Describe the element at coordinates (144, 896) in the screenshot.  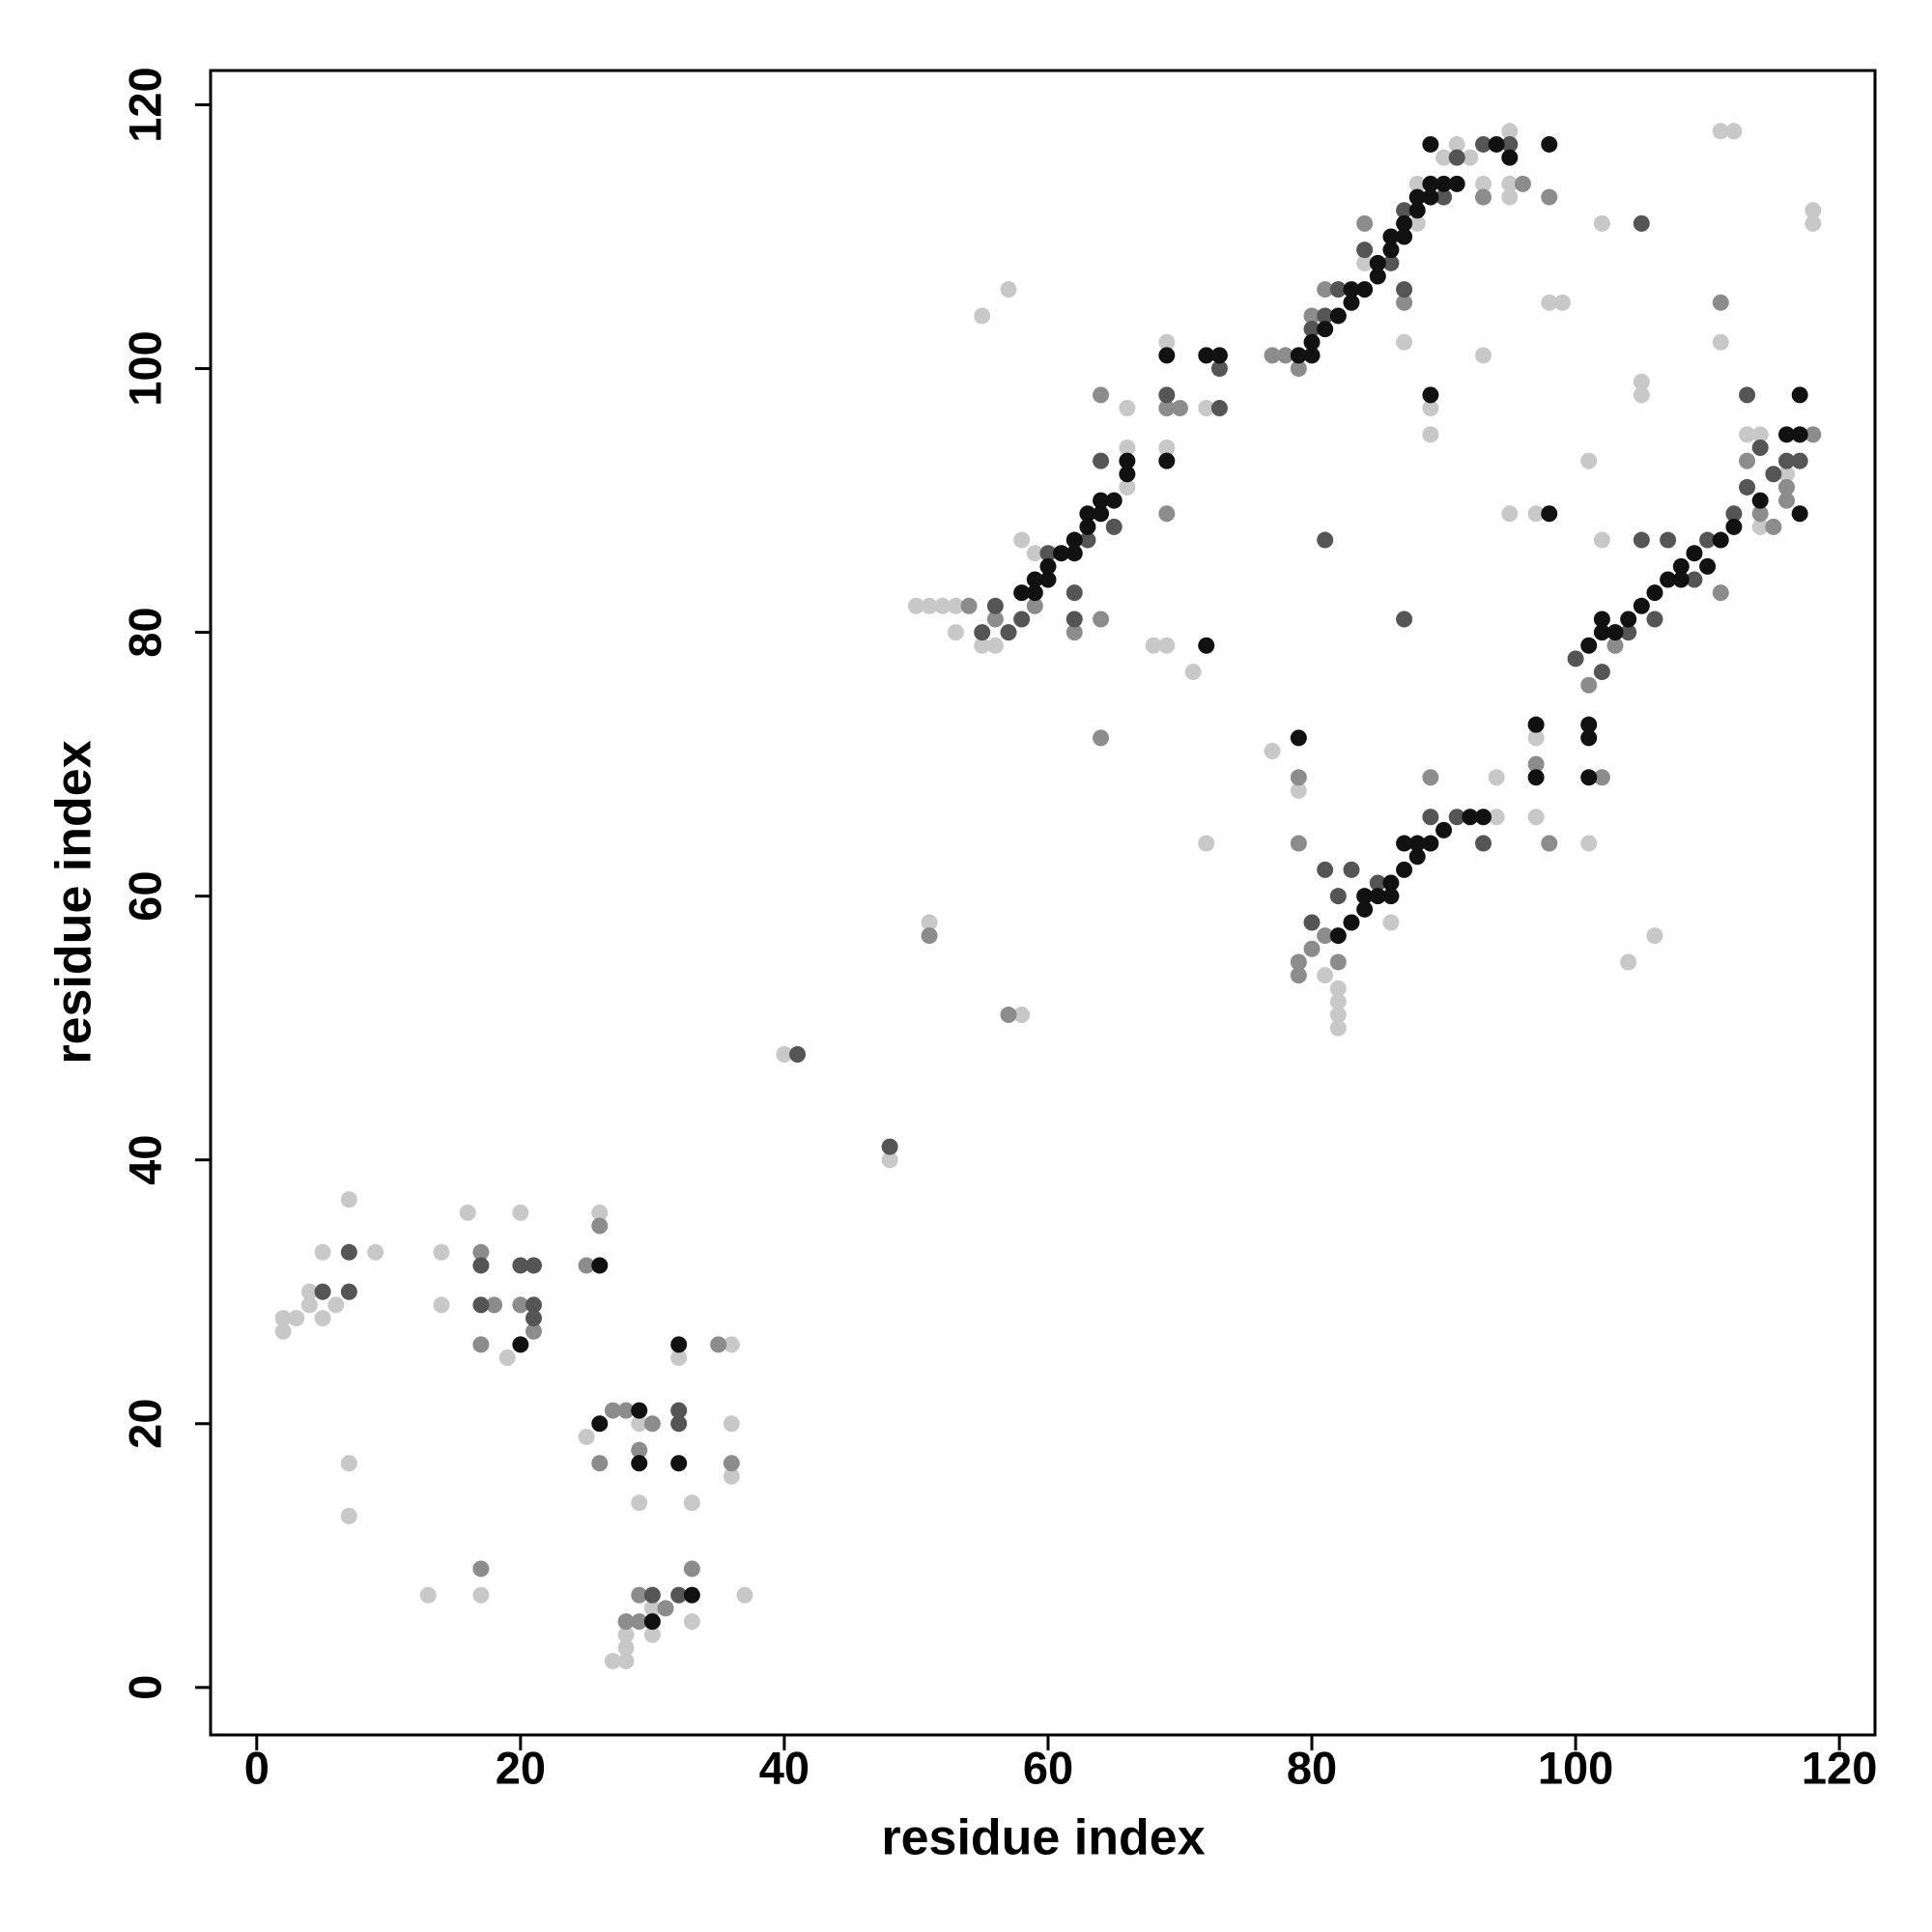
I see `y-tick-label: 60` at that location.